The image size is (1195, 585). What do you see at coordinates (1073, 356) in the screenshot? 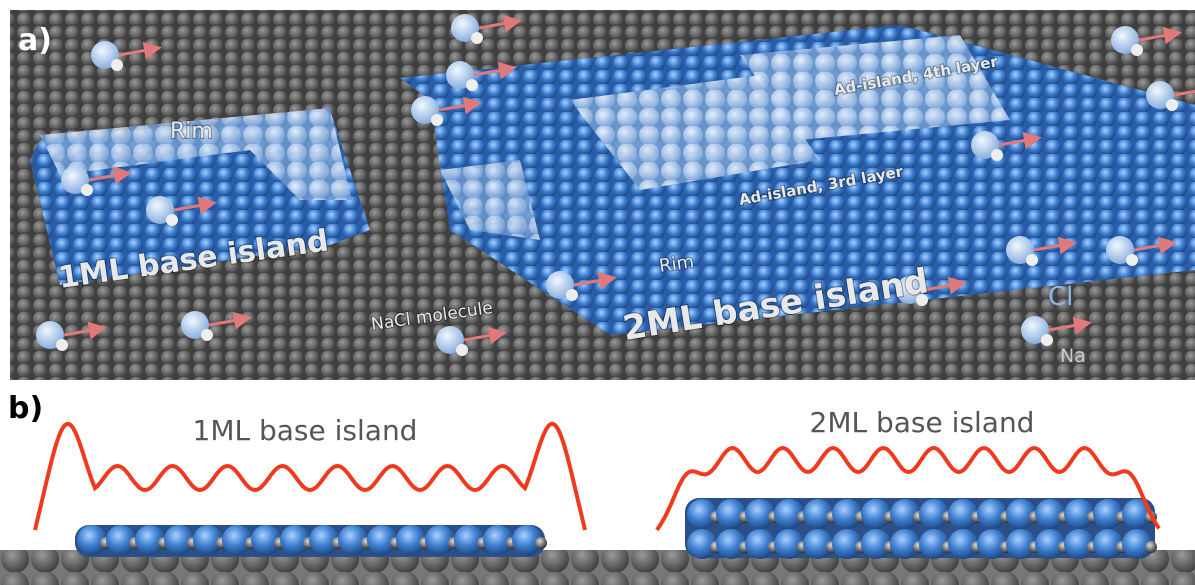
I see `label: Na` at bounding box center [1073, 356].